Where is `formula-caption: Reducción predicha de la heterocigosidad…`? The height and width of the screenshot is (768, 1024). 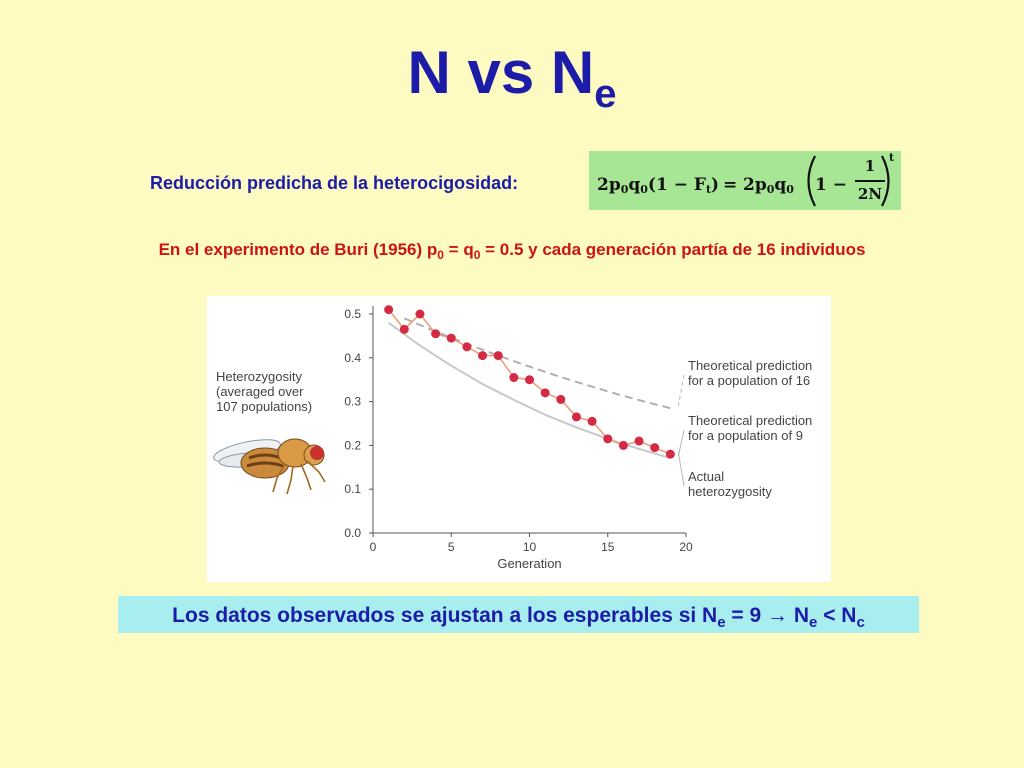
formula-caption: Reducción predicha de la heterocigosidad… is located at coordinates (334, 183).